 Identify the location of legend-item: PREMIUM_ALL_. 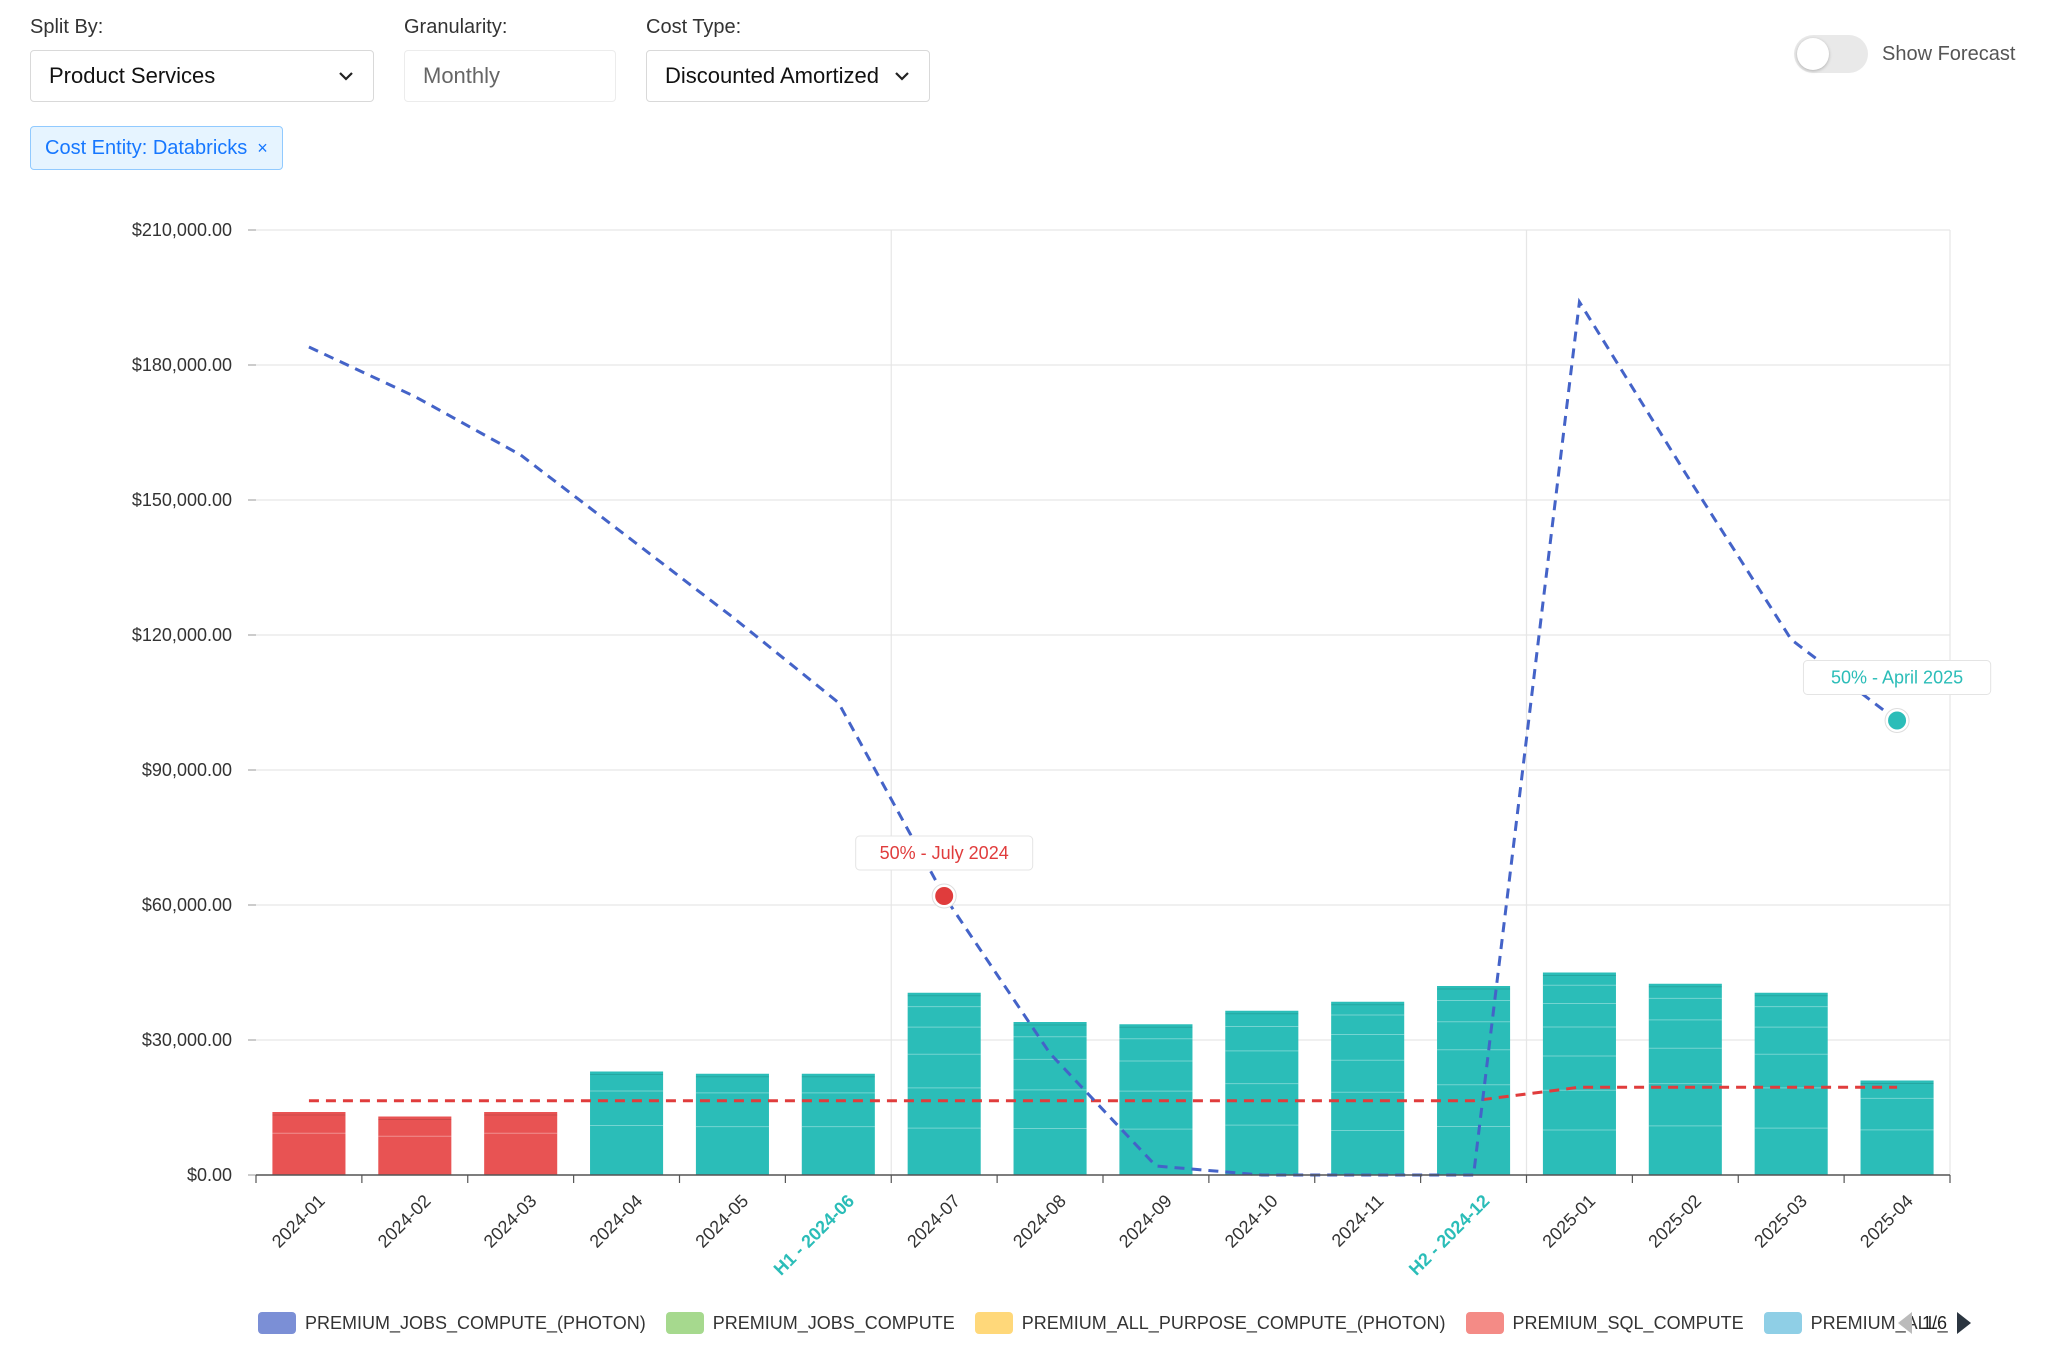
(1855, 1323).